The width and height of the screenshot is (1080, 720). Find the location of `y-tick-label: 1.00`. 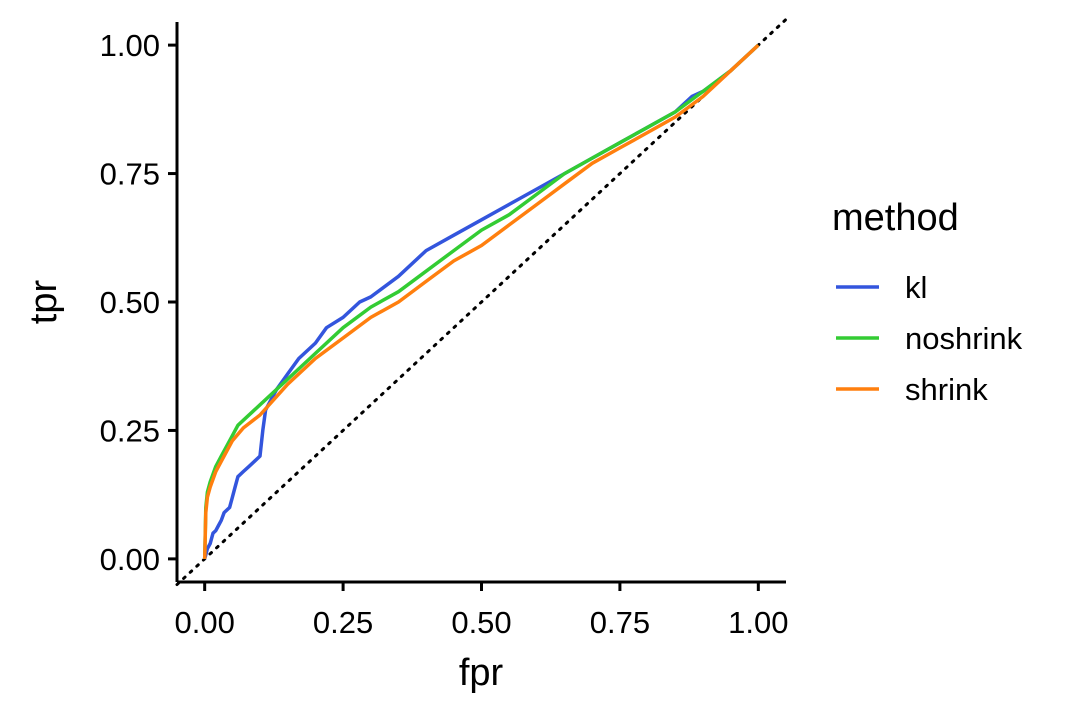

y-tick-label: 1.00 is located at coordinates (130, 45).